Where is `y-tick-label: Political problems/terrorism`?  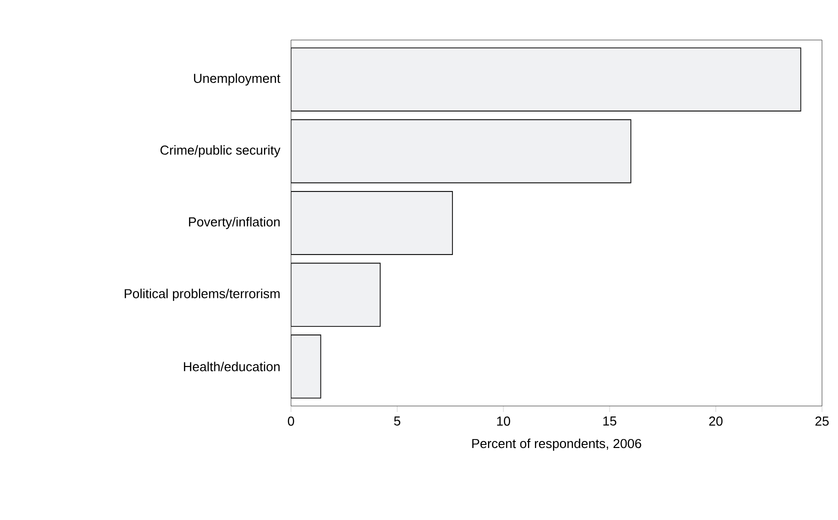
y-tick-label: Political problems/terrorism is located at coordinates (202, 294).